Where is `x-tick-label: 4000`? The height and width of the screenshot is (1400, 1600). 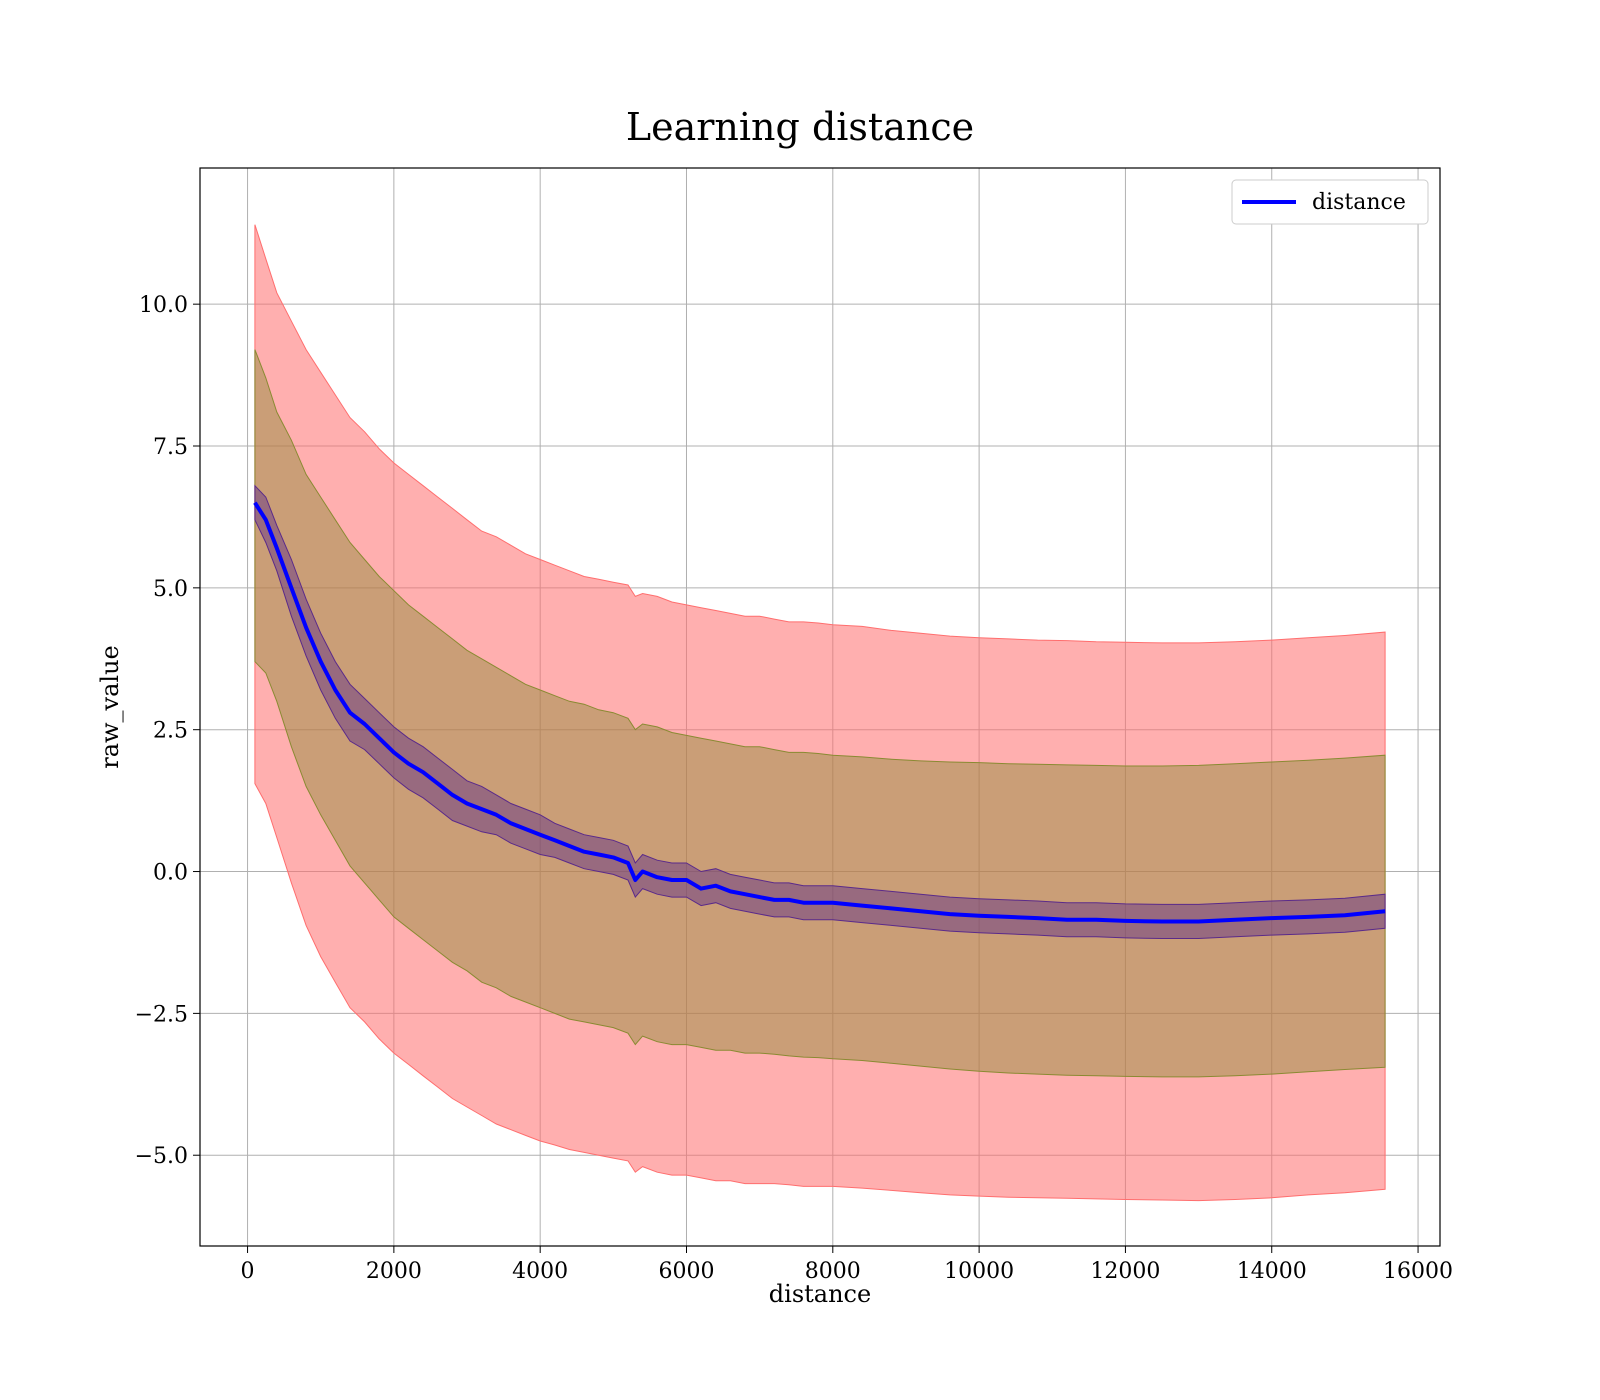
x-tick-label: 4000 is located at coordinates (540, 1271).